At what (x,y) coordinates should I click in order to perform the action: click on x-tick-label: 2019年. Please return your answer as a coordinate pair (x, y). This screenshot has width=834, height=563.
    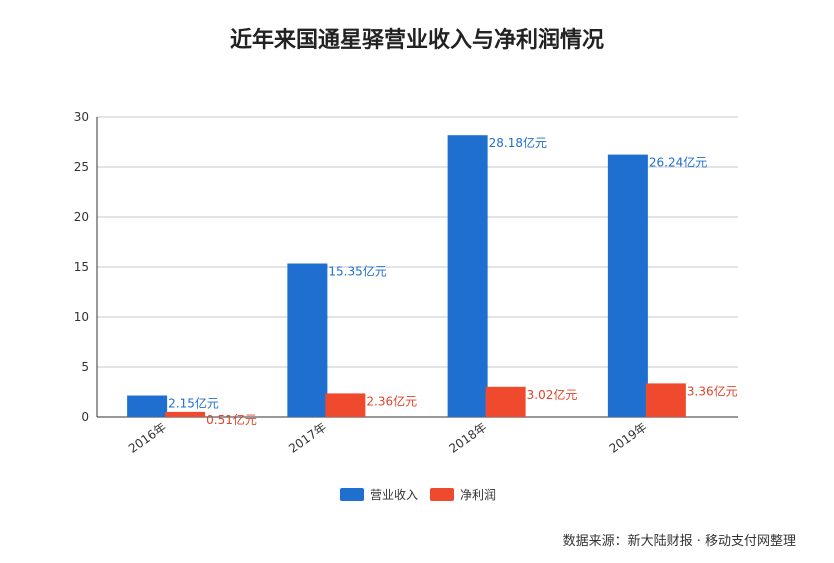
    Looking at the image, I should click on (628, 438).